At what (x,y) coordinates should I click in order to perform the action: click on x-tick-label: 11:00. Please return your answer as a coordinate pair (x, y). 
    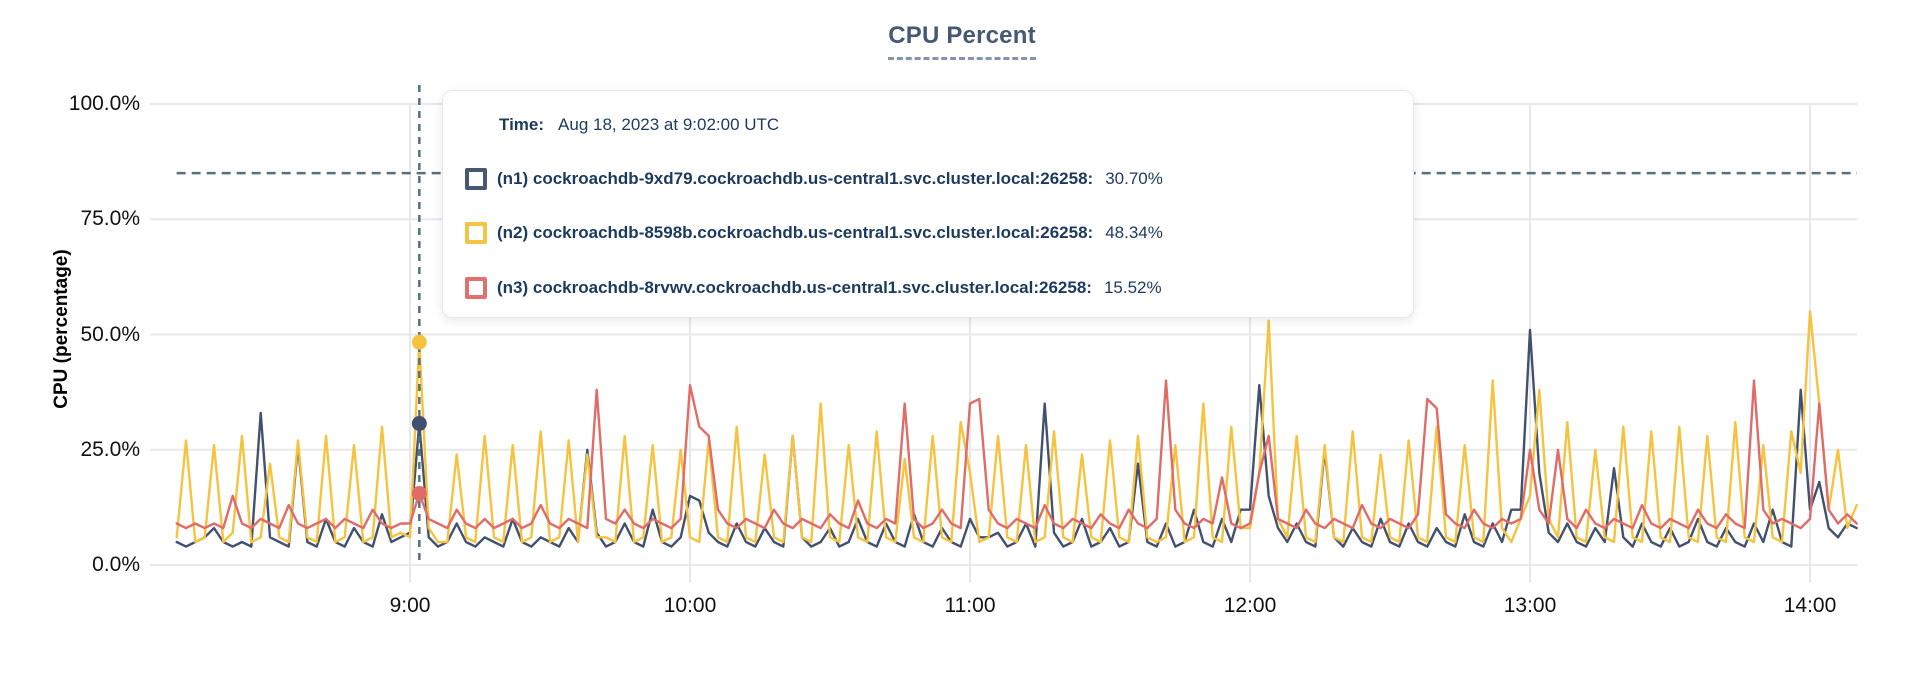
    Looking at the image, I should click on (970, 605).